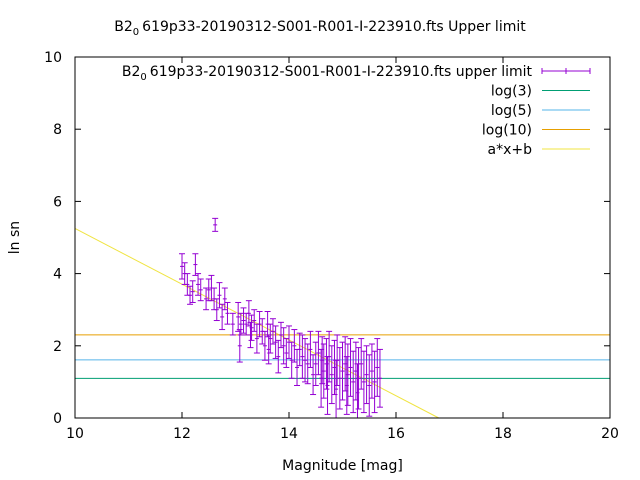  Describe the element at coordinates (511, 111) in the screenshot. I see `legend-label: log(5)` at that location.